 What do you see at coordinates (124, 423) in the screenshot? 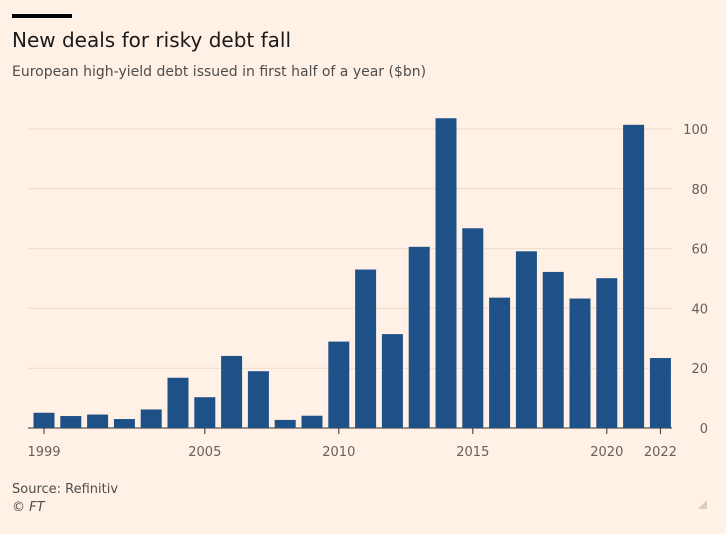
I see `bar-2002` at bounding box center [124, 423].